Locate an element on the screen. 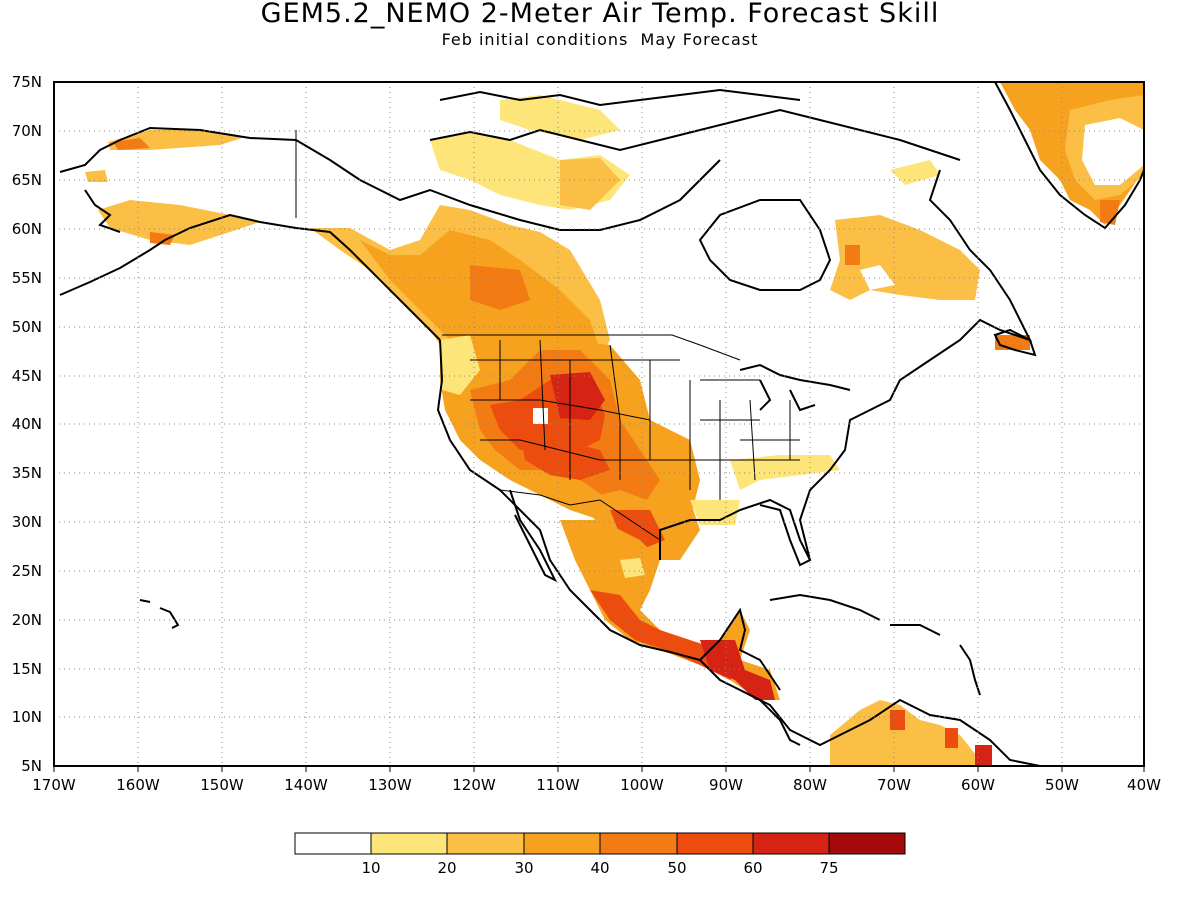 This screenshot has width=1200, height=900. coast-alaska is located at coordinates (178, 149).